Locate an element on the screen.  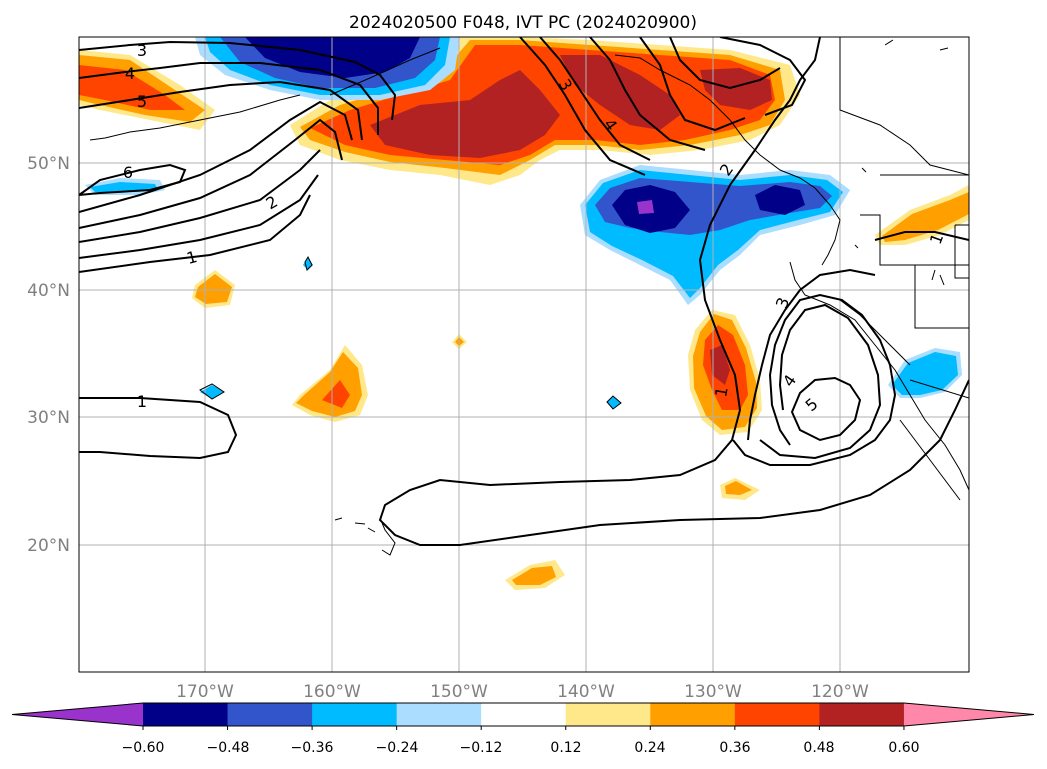
colorbar-tick-label: 0.48 is located at coordinates (818, 748).